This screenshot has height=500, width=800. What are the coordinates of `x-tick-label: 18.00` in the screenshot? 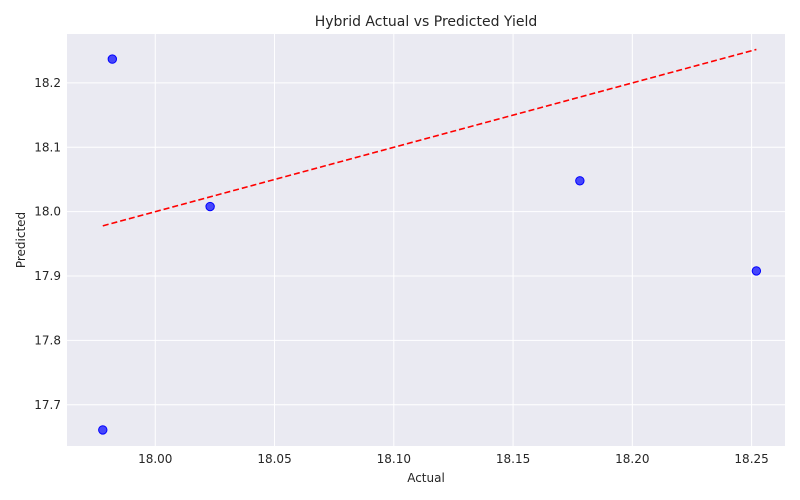 It's located at (155, 459).